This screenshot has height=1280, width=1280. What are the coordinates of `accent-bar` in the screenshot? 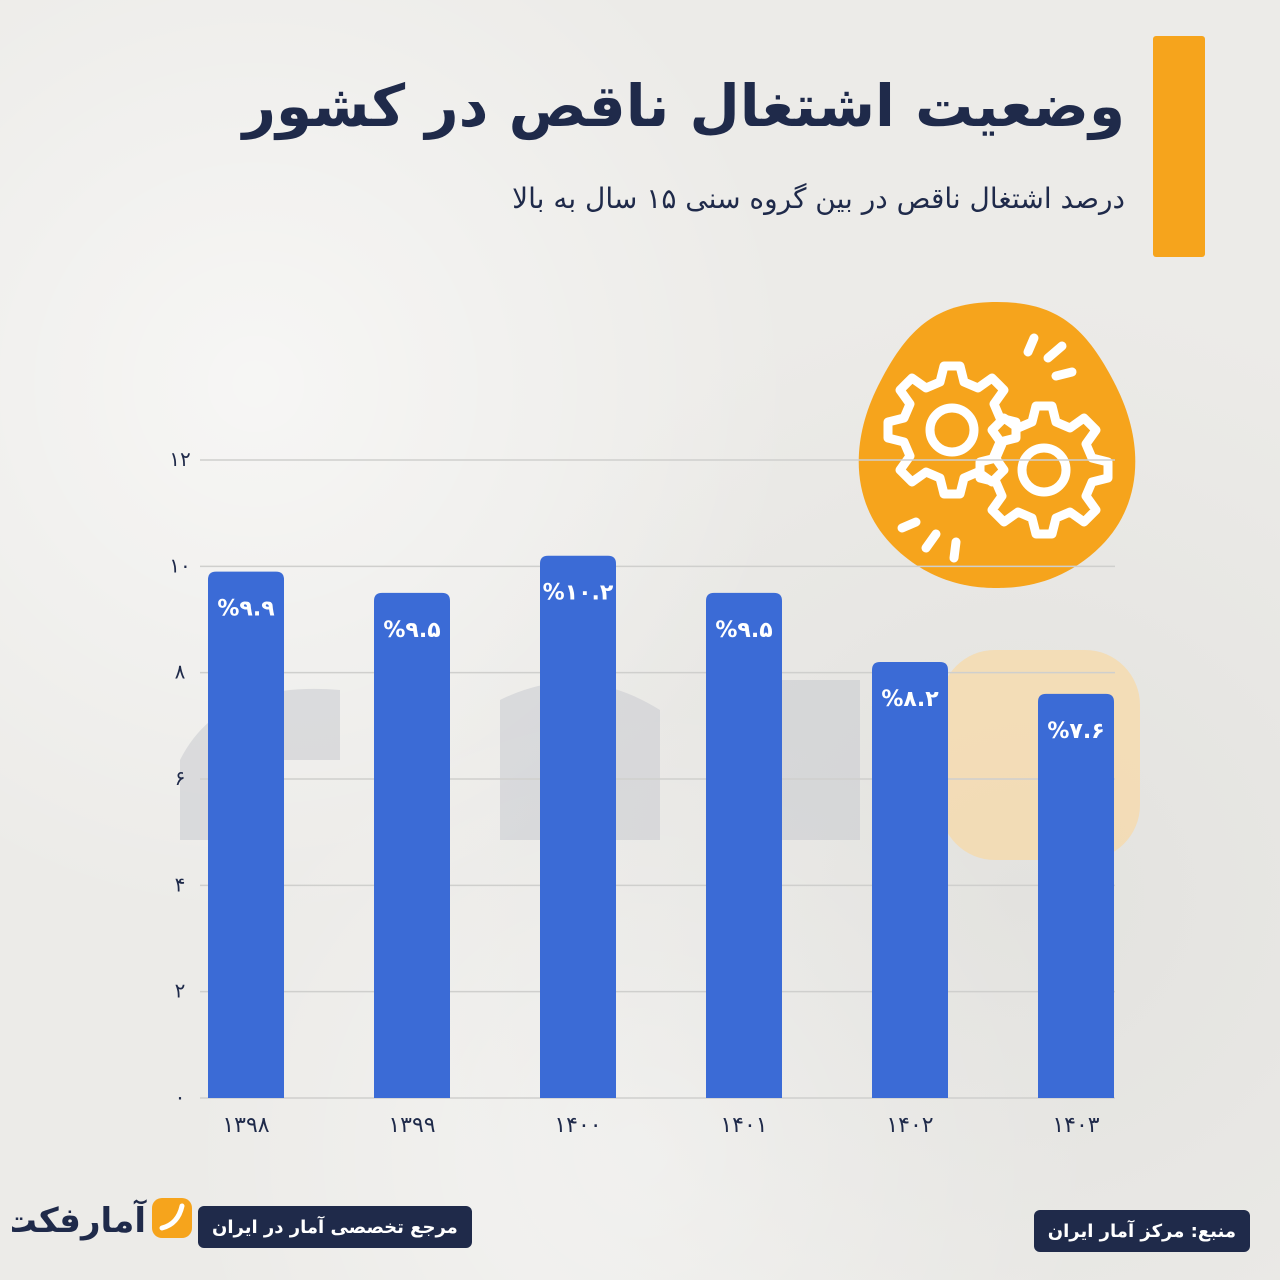 It's located at (1179, 146).